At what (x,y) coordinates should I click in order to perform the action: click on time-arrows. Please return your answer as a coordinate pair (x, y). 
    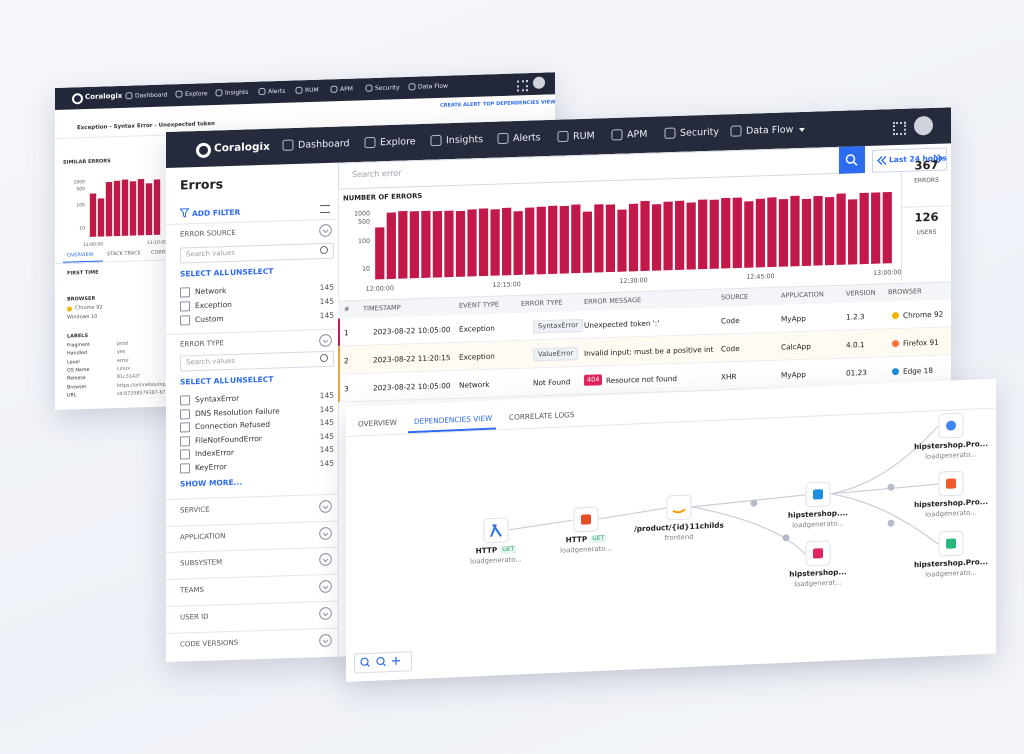
    Looking at the image, I should click on (910, 160).